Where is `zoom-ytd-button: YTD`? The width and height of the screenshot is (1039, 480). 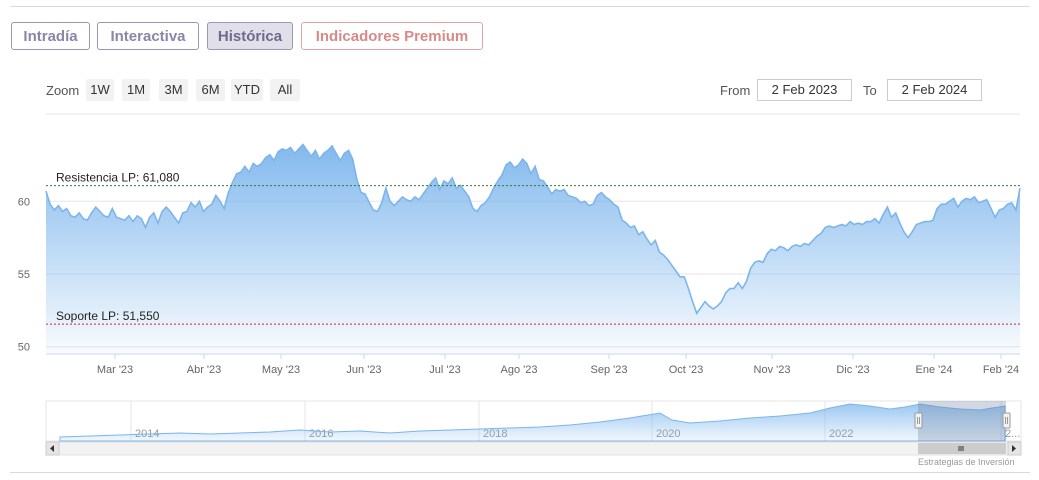 zoom-ytd-button: YTD is located at coordinates (247, 90).